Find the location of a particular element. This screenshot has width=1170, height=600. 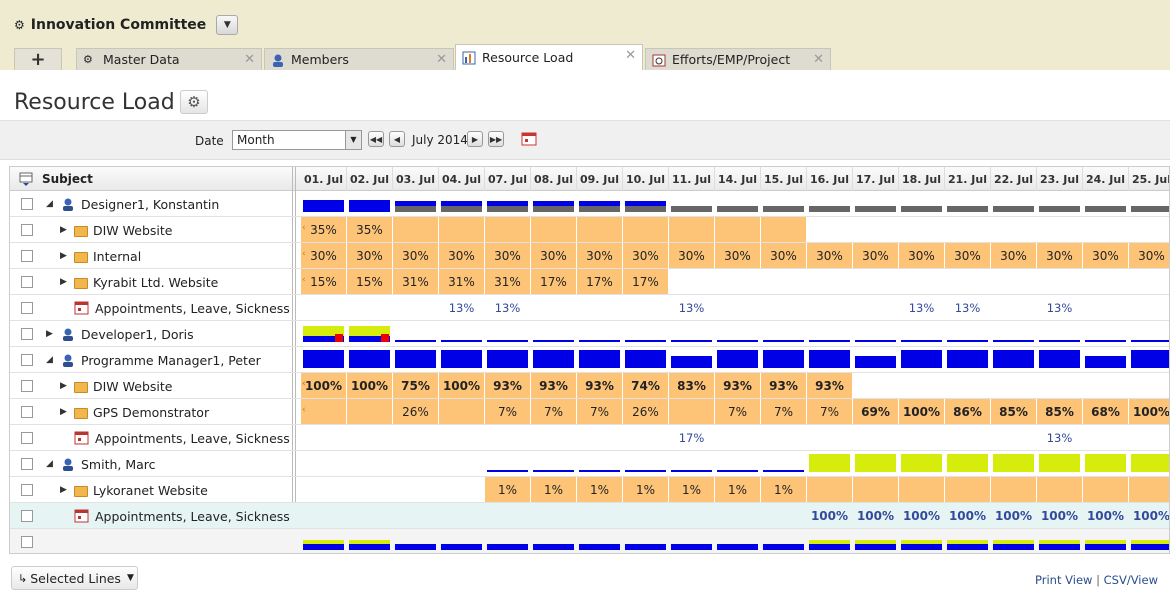

last-period-icon: ▶▶ is located at coordinates (496, 139).